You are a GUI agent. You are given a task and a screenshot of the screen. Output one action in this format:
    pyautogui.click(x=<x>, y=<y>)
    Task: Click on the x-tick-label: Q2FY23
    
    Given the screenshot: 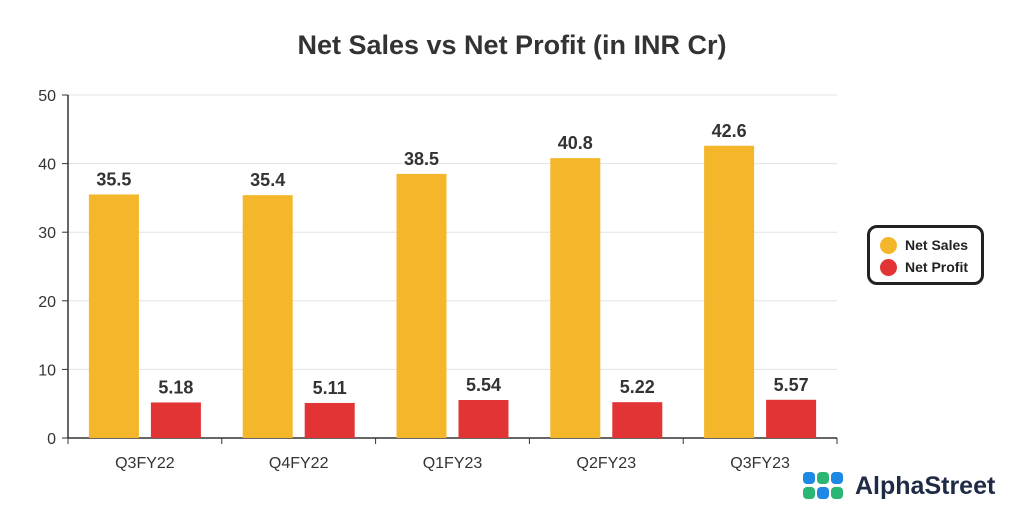 What is the action you would take?
    pyautogui.click(x=607, y=463)
    